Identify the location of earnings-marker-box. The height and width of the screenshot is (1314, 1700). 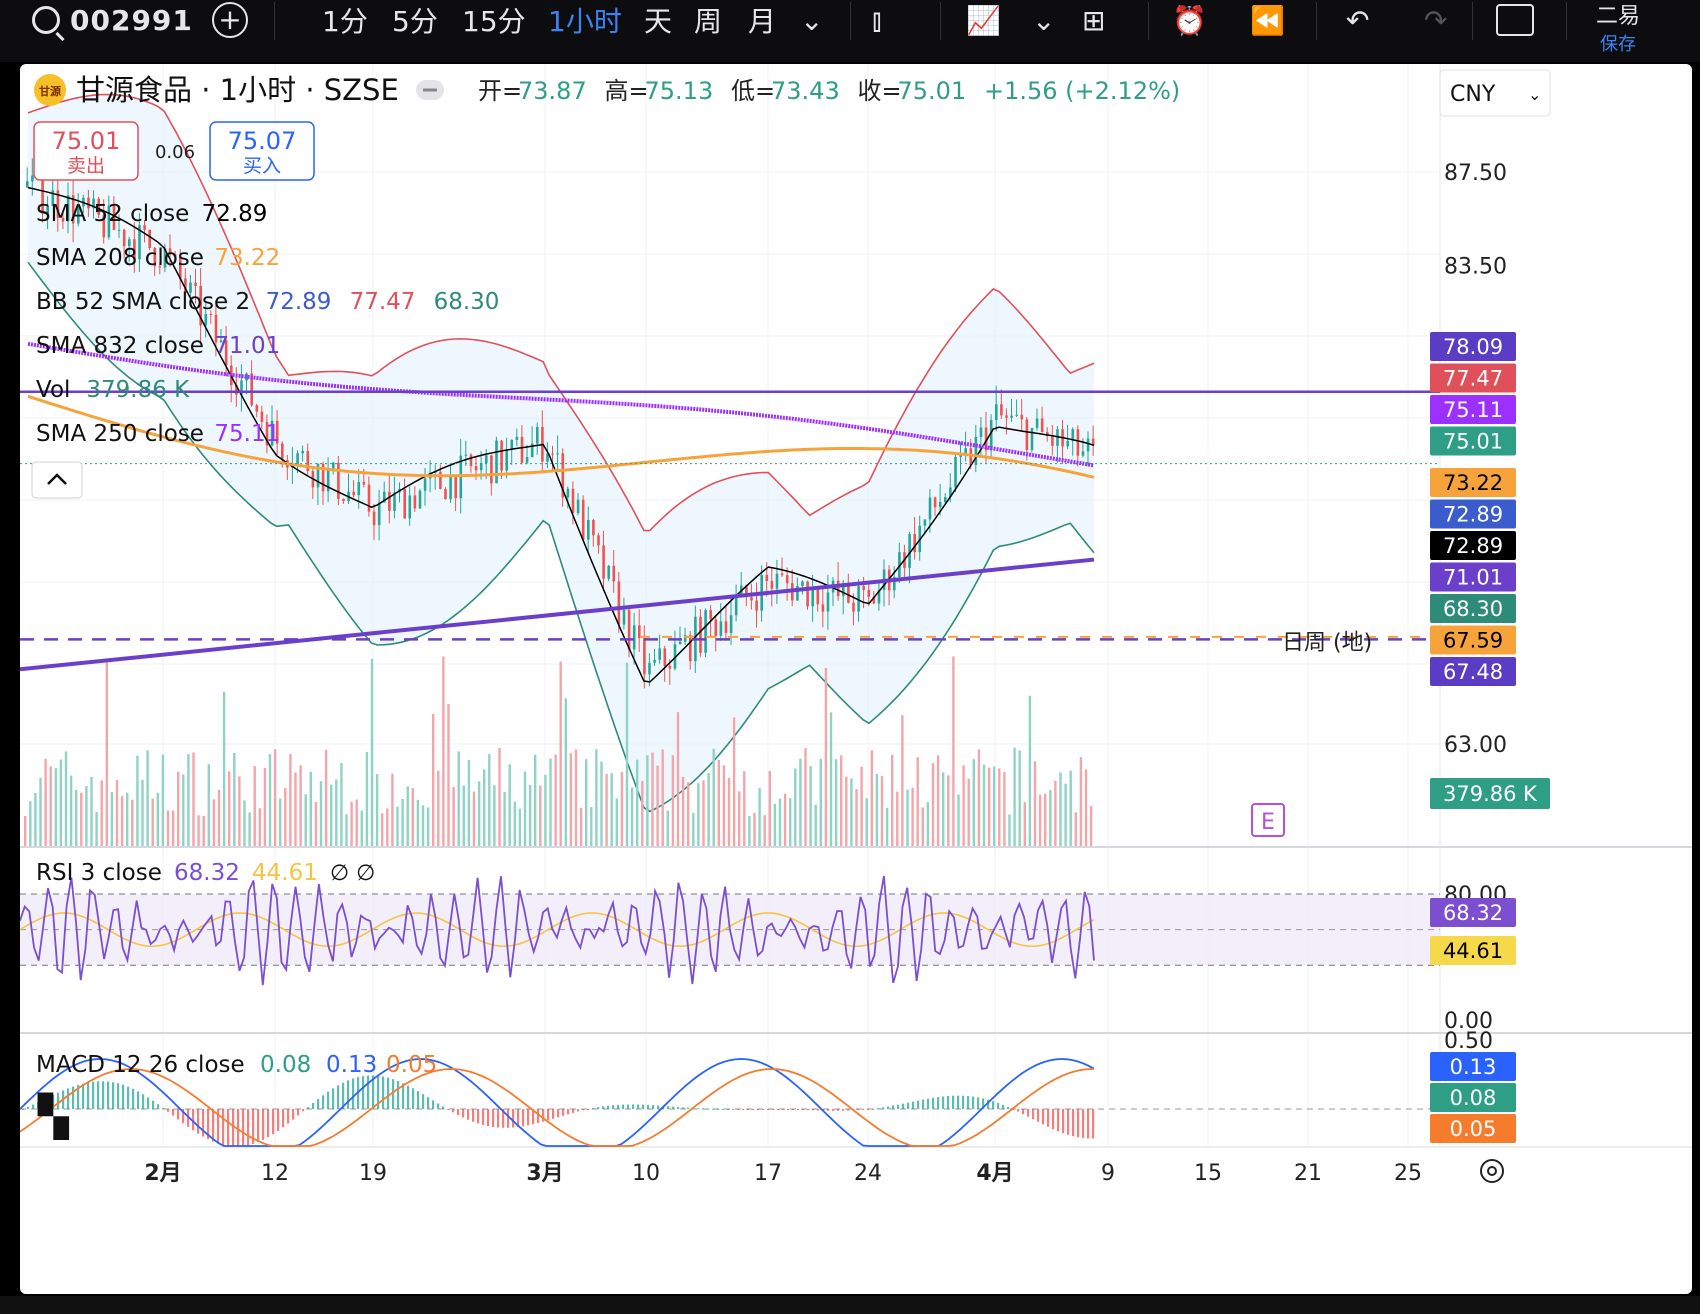
(1268, 820).